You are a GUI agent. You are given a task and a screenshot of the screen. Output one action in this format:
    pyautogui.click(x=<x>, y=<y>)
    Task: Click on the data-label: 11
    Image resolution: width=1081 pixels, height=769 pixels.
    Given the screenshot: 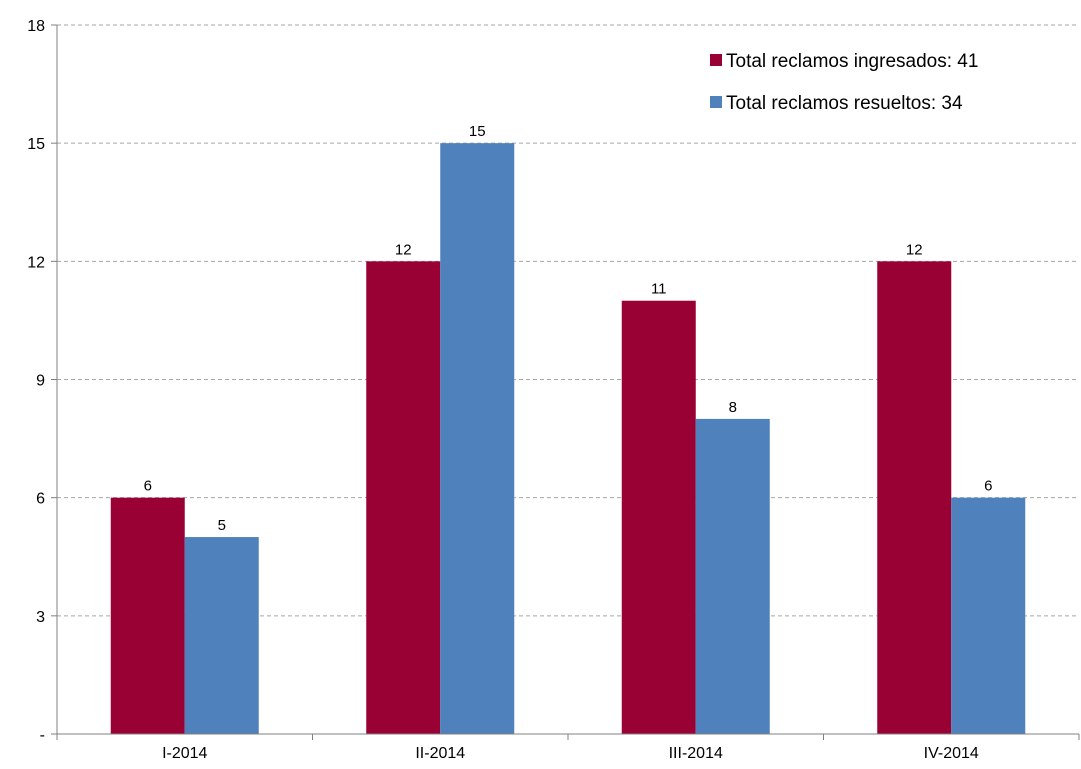 What is the action you would take?
    pyautogui.click(x=659, y=289)
    